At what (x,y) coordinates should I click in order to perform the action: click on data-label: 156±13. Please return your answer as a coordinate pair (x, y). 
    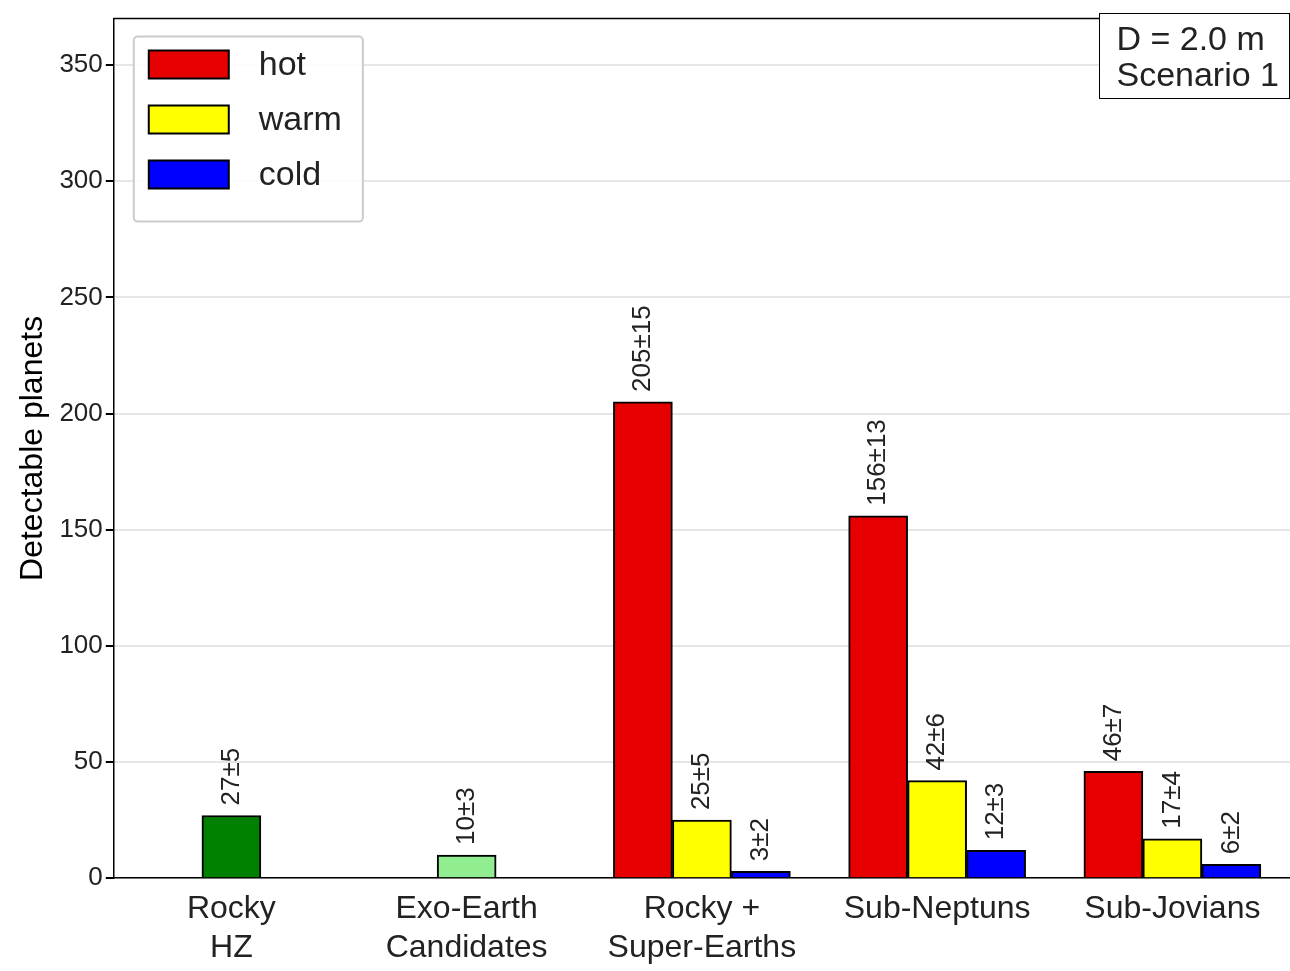
    Looking at the image, I should click on (876, 462).